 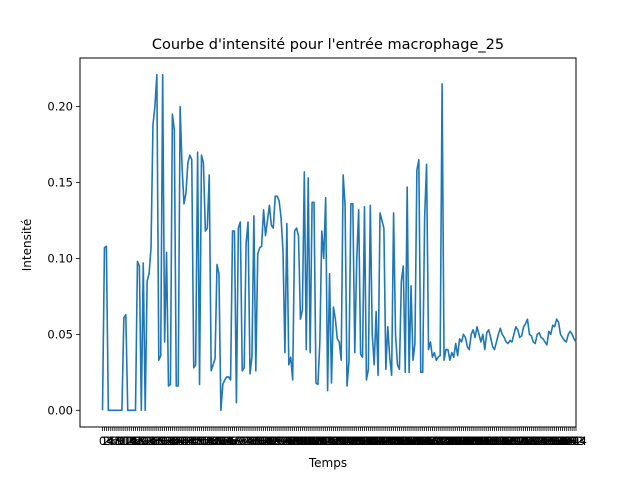 I want to click on x-tick-label: 206, so click(x=502, y=441).